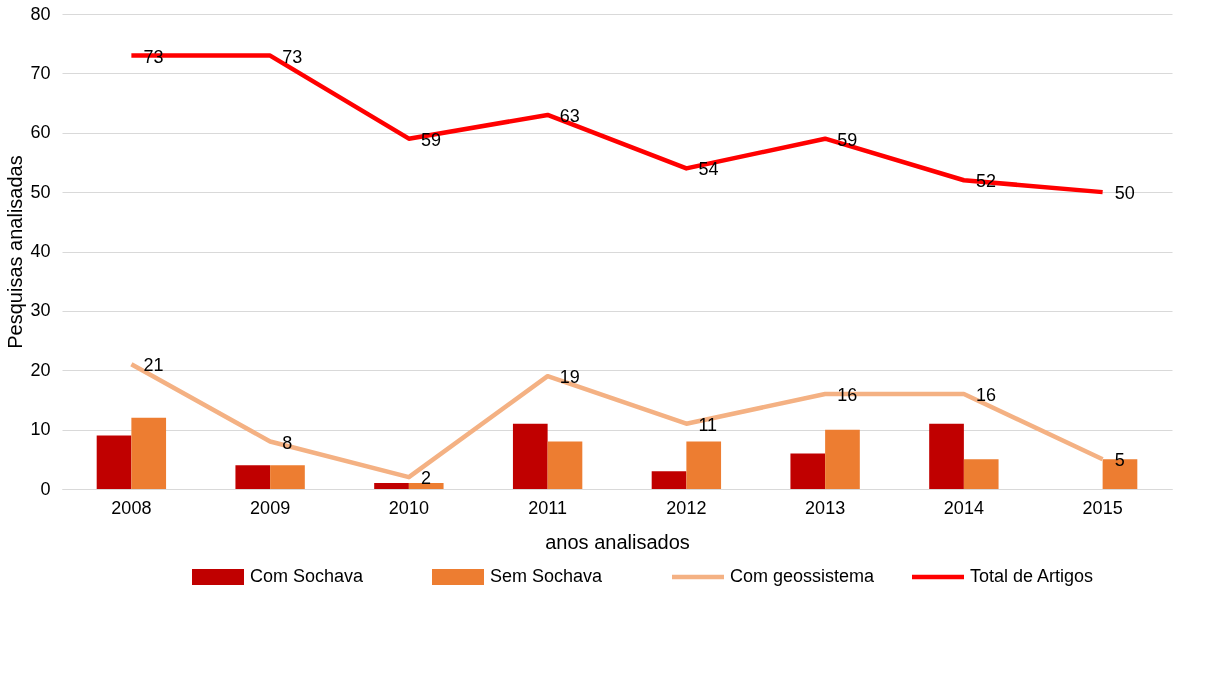 Image resolution: width=1213 pixels, height=686 pixels. I want to click on y-tick-label: 70, so click(40, 72).